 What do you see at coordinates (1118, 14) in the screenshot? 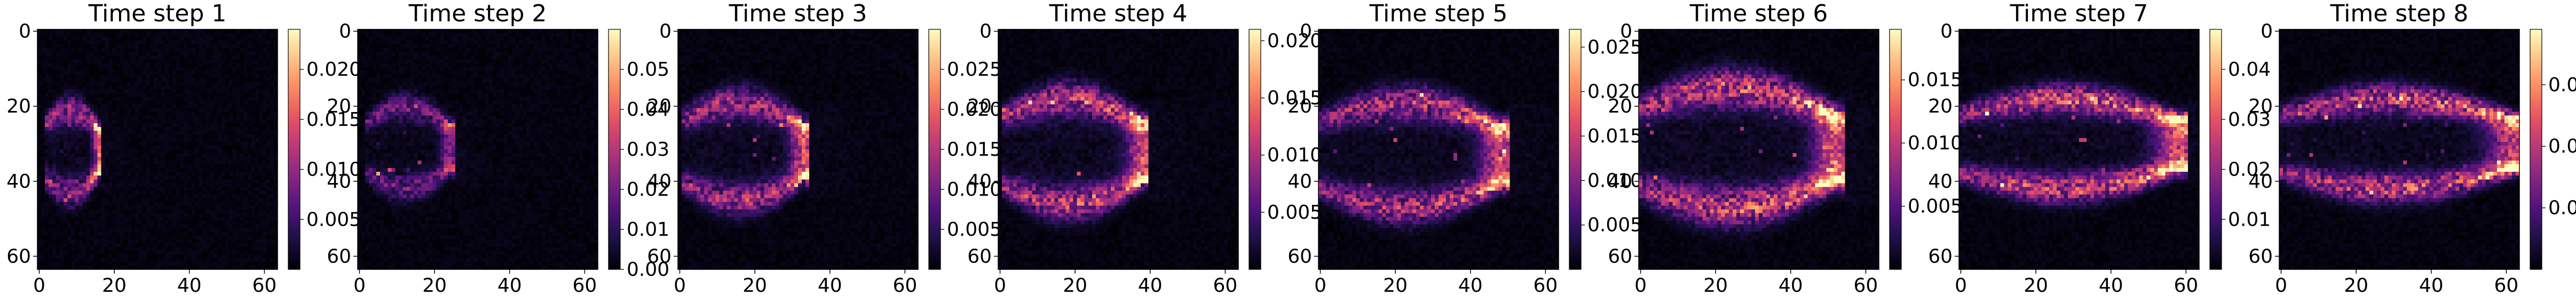
I see `panel-title: Time step 4` at bounding box center [1118, 14].